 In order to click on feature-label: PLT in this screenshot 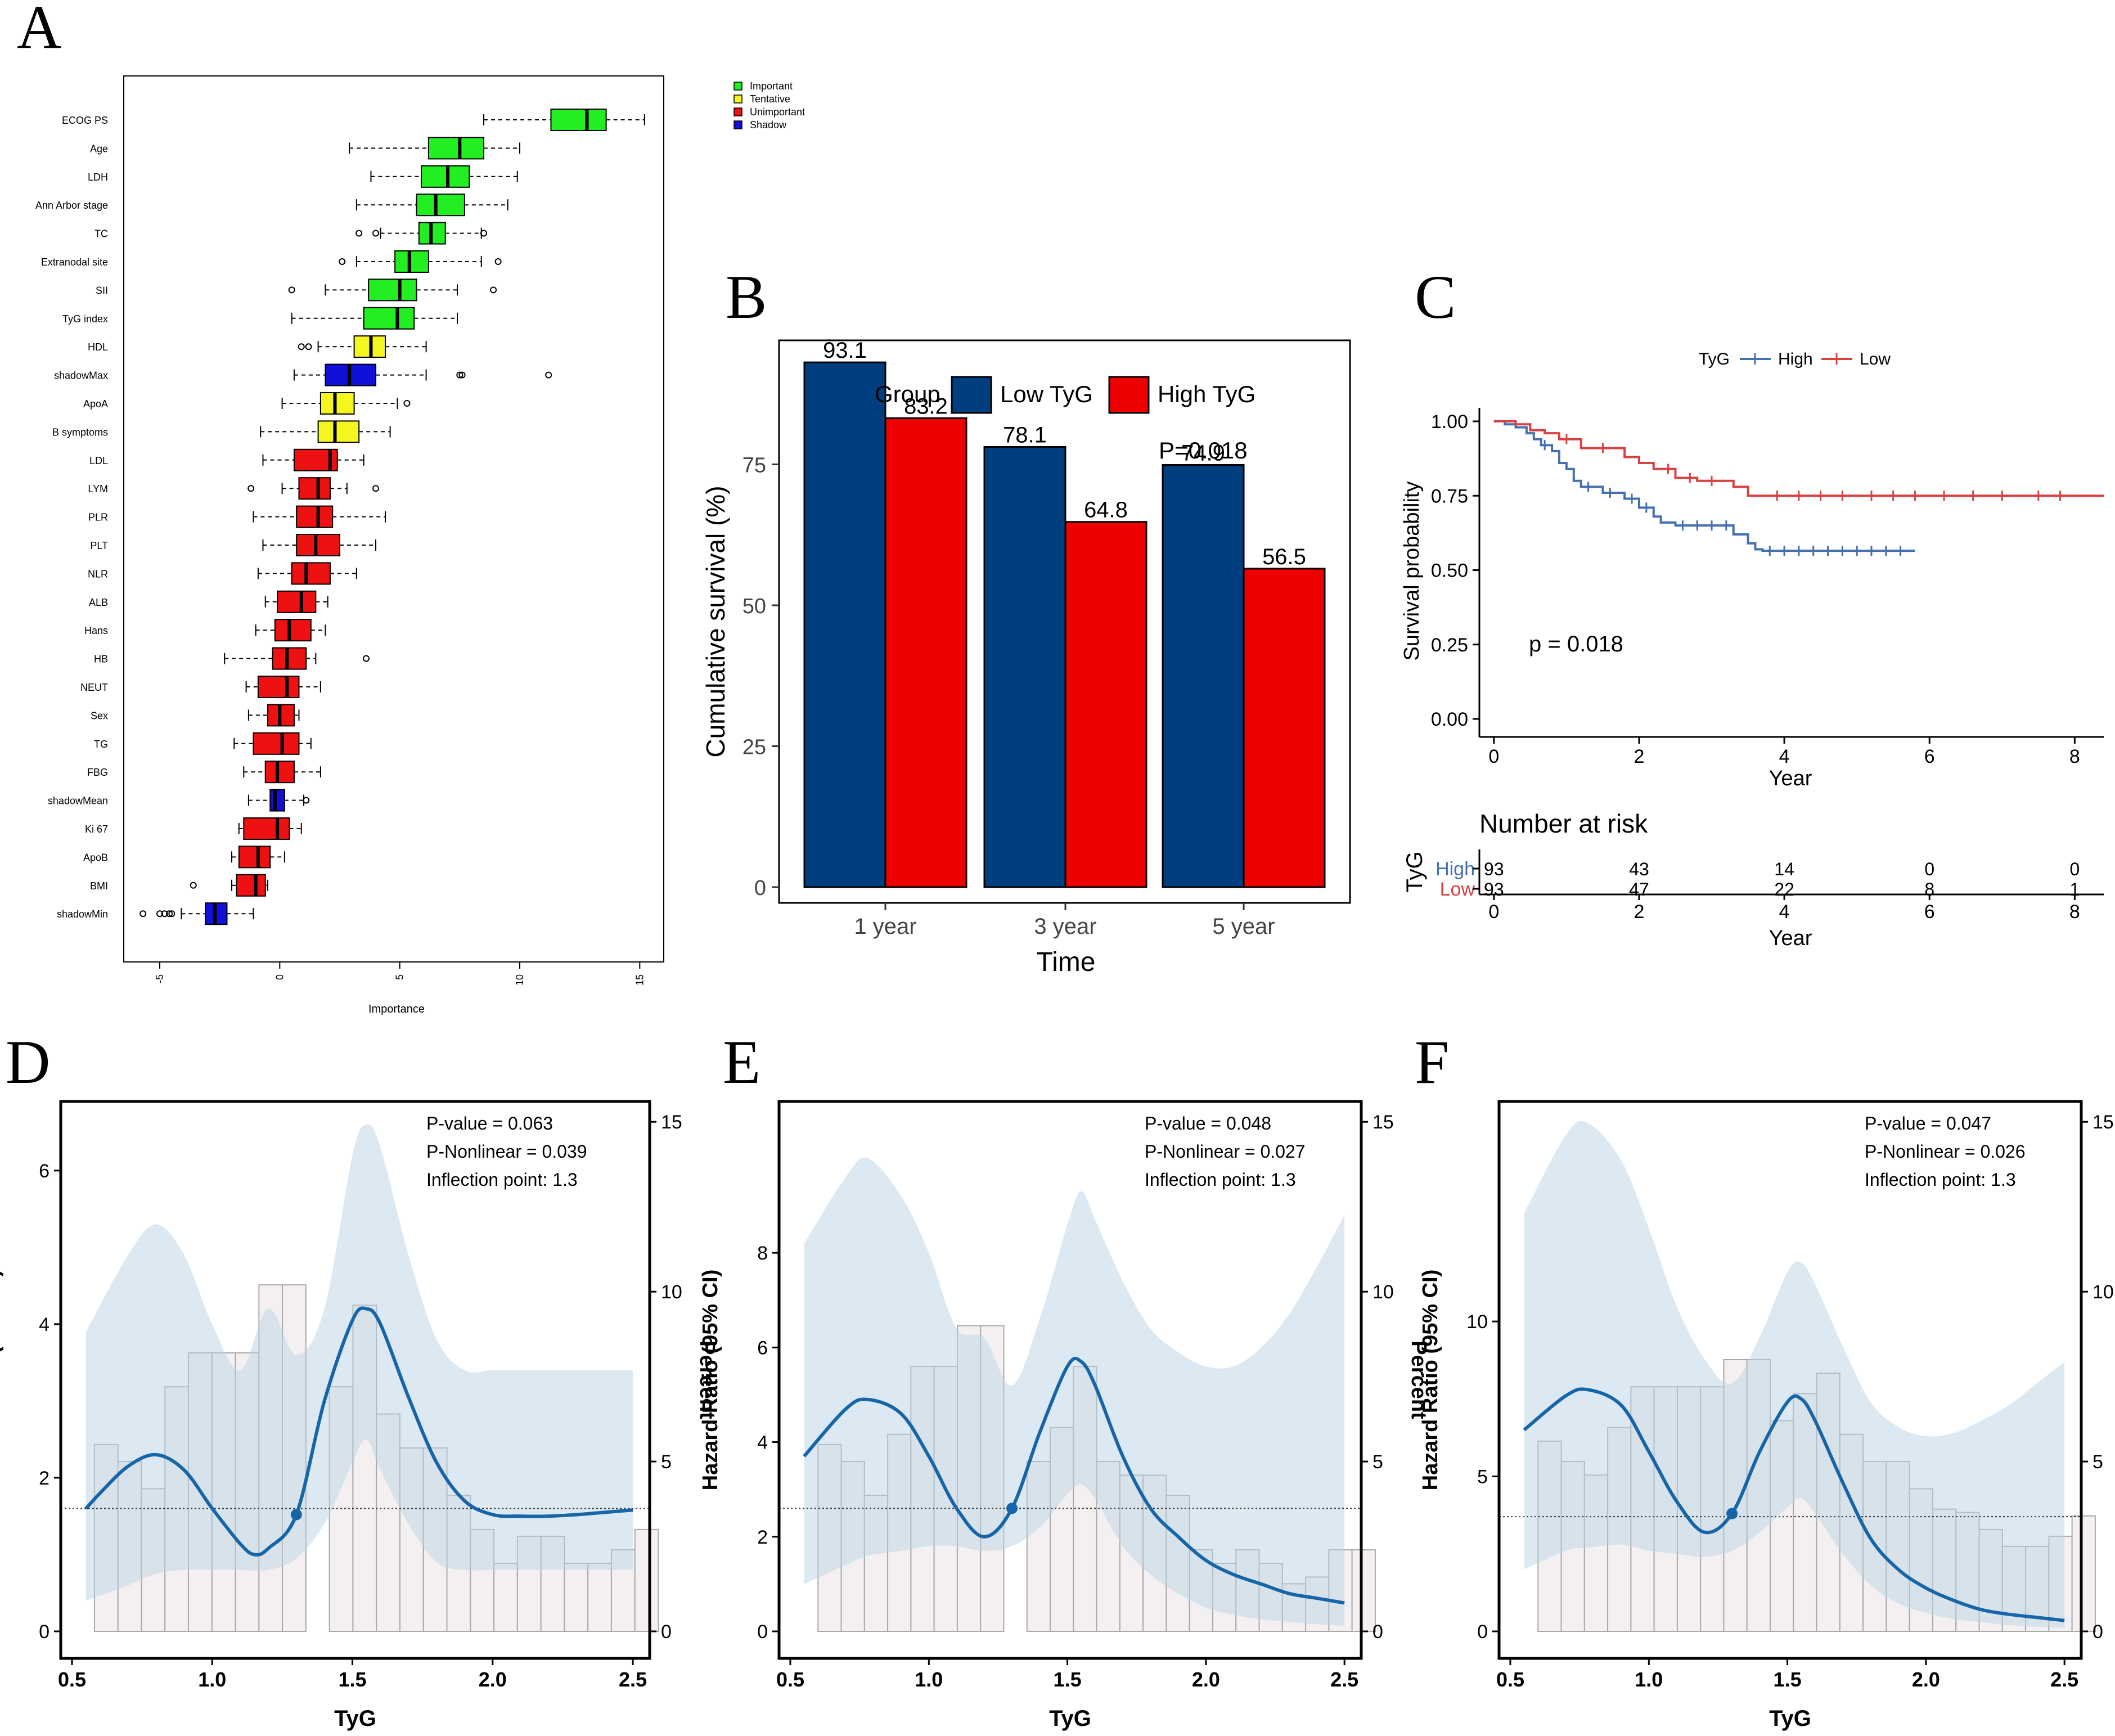, I will do `click(99, 546)`.